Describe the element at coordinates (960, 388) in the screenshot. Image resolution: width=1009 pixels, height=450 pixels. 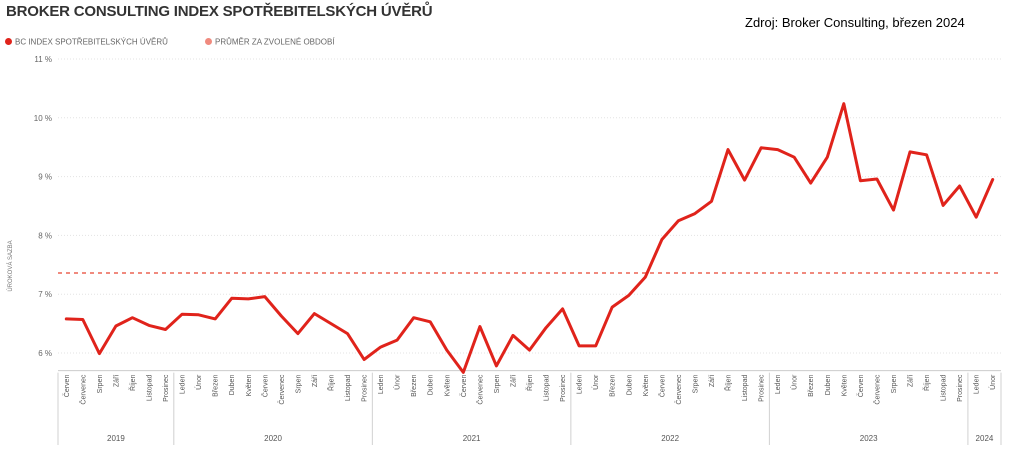
I see `x-tick-label: Prosinec` at that location.